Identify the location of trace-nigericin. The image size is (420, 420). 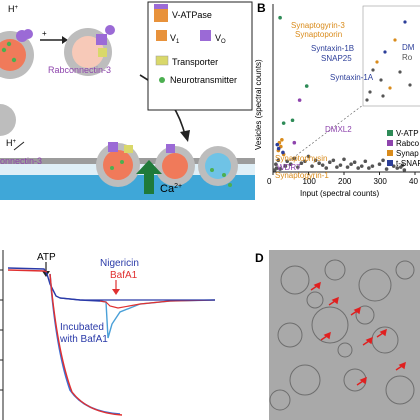
(157, 319).